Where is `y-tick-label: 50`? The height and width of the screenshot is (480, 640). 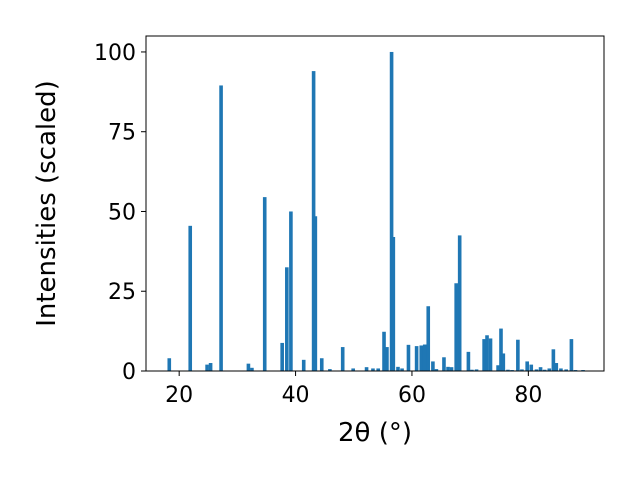 y-tick-label: 50 is located at coordinates (122, 212).